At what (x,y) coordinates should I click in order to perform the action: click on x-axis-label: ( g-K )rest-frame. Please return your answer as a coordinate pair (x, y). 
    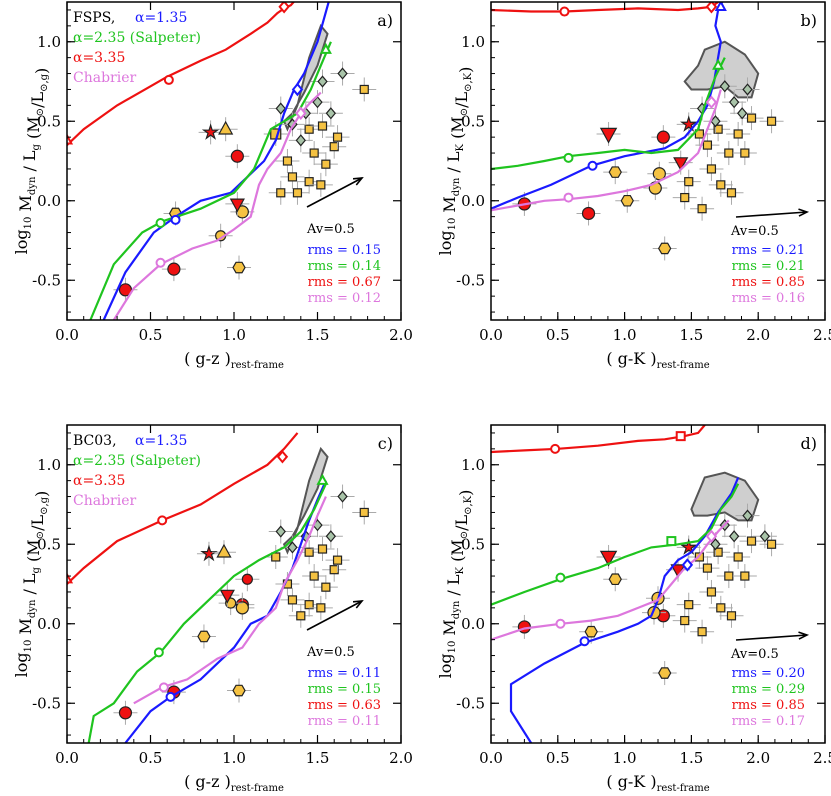
    Looking at the image, I should click on (657, 360).